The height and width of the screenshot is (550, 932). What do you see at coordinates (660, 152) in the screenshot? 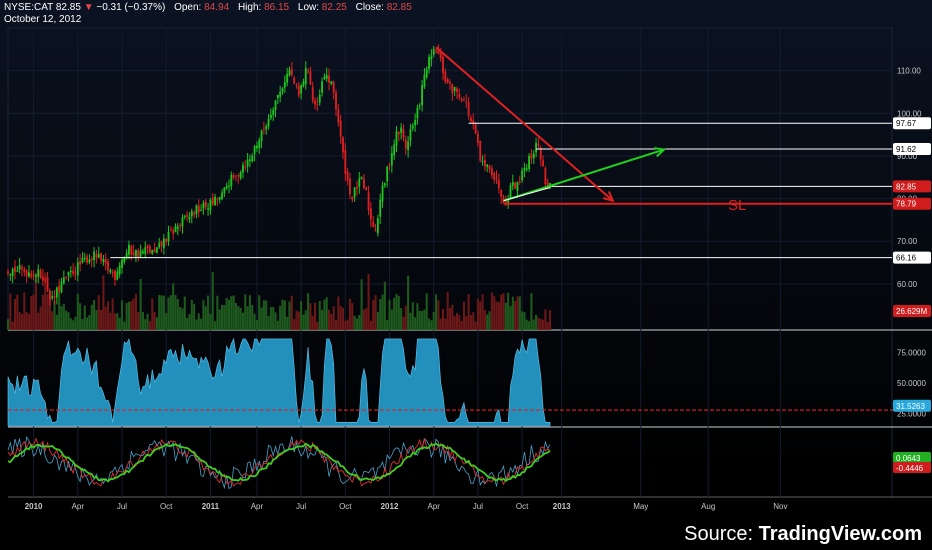
I see `trendline-arrowhead` at bounding box center [660, 152].